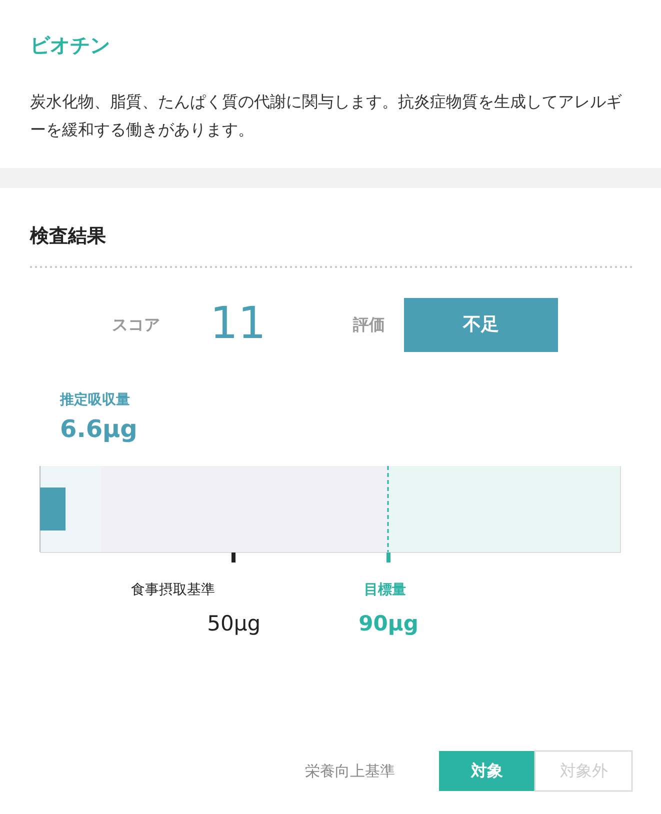 The image size is (661, 814). What do you see at coordinates (385, 590) in the screenshot?
I see `ref-line-label: 目標量` at bounding box center [385, 590].